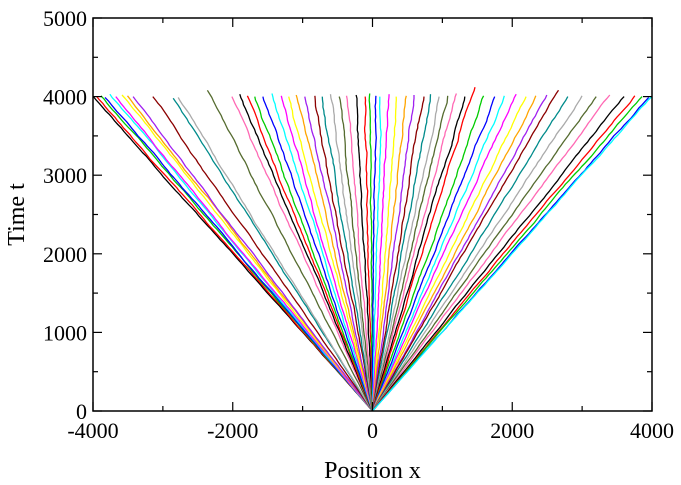 This screenshot has height=485, width=681. I want to click on y-axis-label: Time t, so click(17, 214).